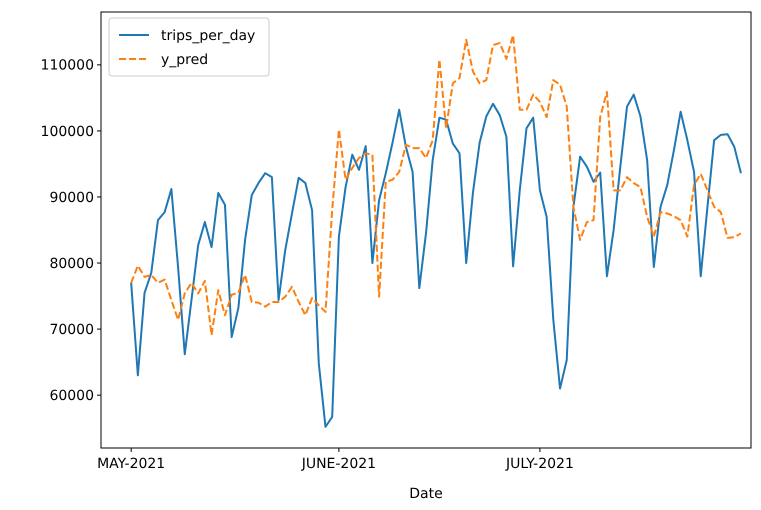 Image resolution: width=761 pixels, height=510 pixels. I want to click on x-tick-label: JULY-2021, so click(539, 464).